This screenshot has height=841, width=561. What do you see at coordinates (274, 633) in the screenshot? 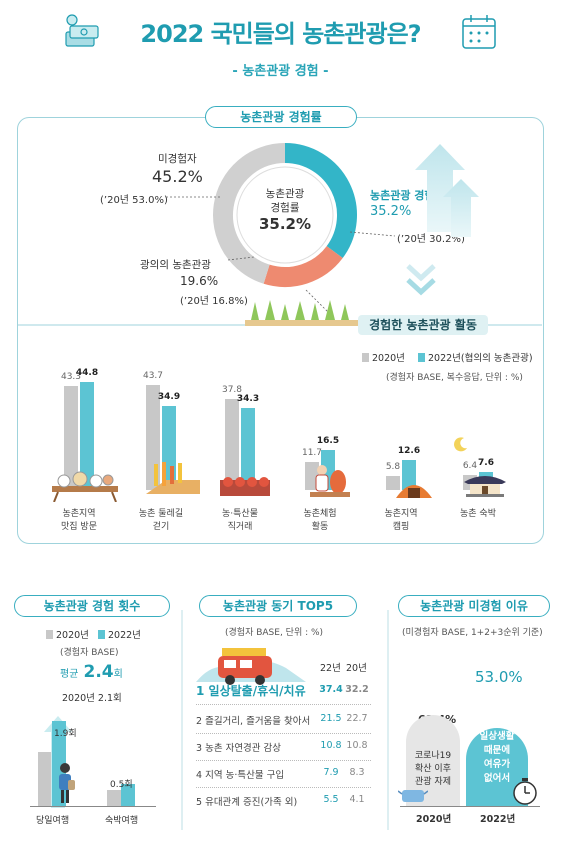
I see `motives-base-note: (경험자 BASE, 단위 : %)` at bounding box center [274, 633].